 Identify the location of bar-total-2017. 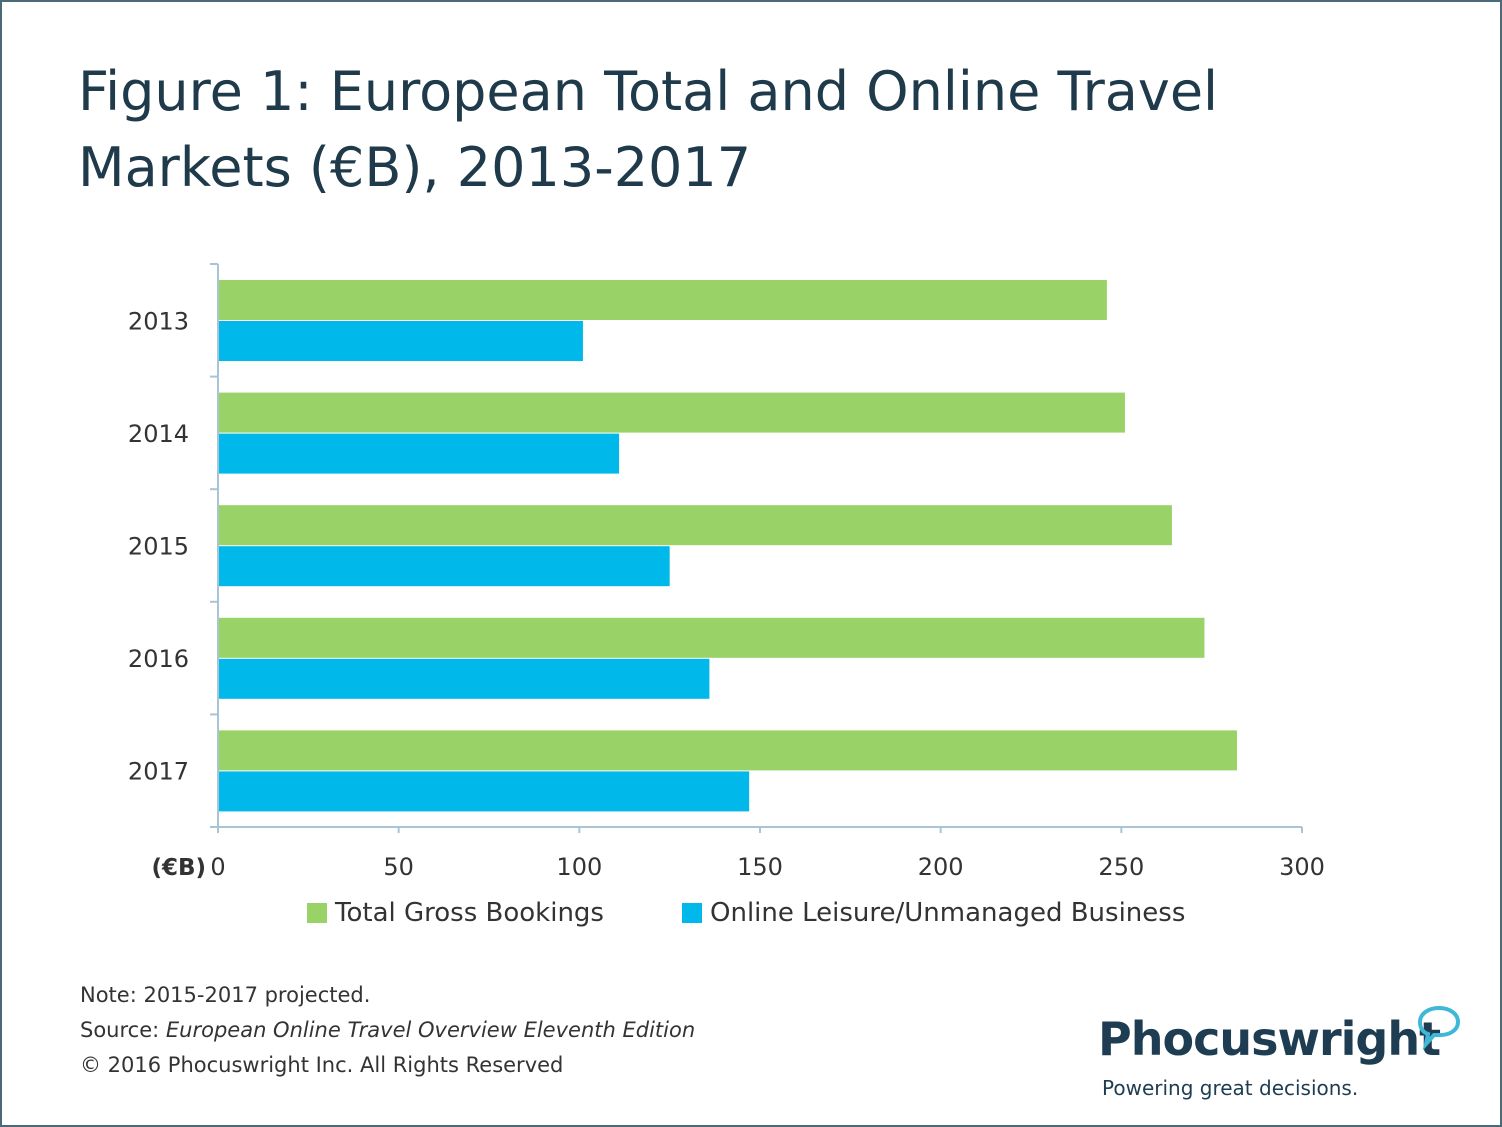
(728, 750).